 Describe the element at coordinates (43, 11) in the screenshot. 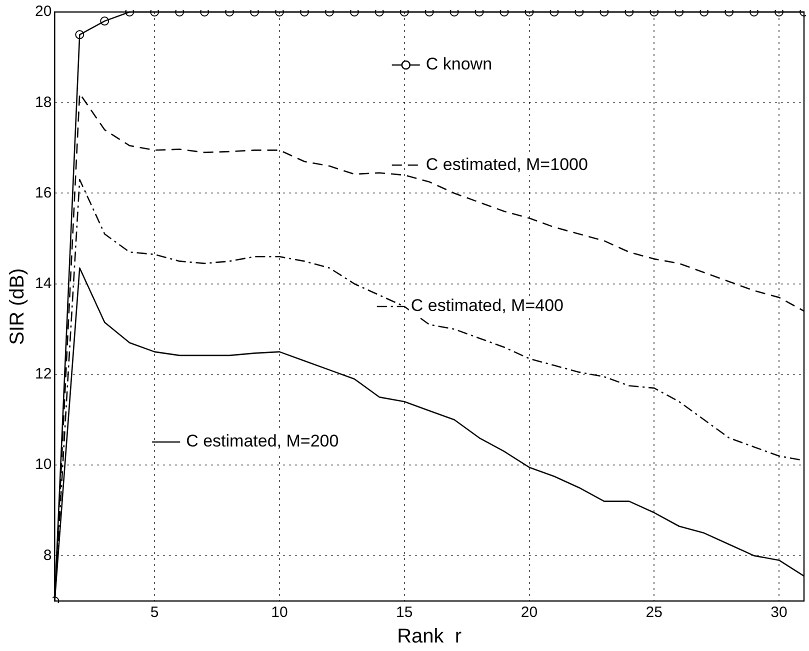

I see `y-tick-label: 20` at that location.